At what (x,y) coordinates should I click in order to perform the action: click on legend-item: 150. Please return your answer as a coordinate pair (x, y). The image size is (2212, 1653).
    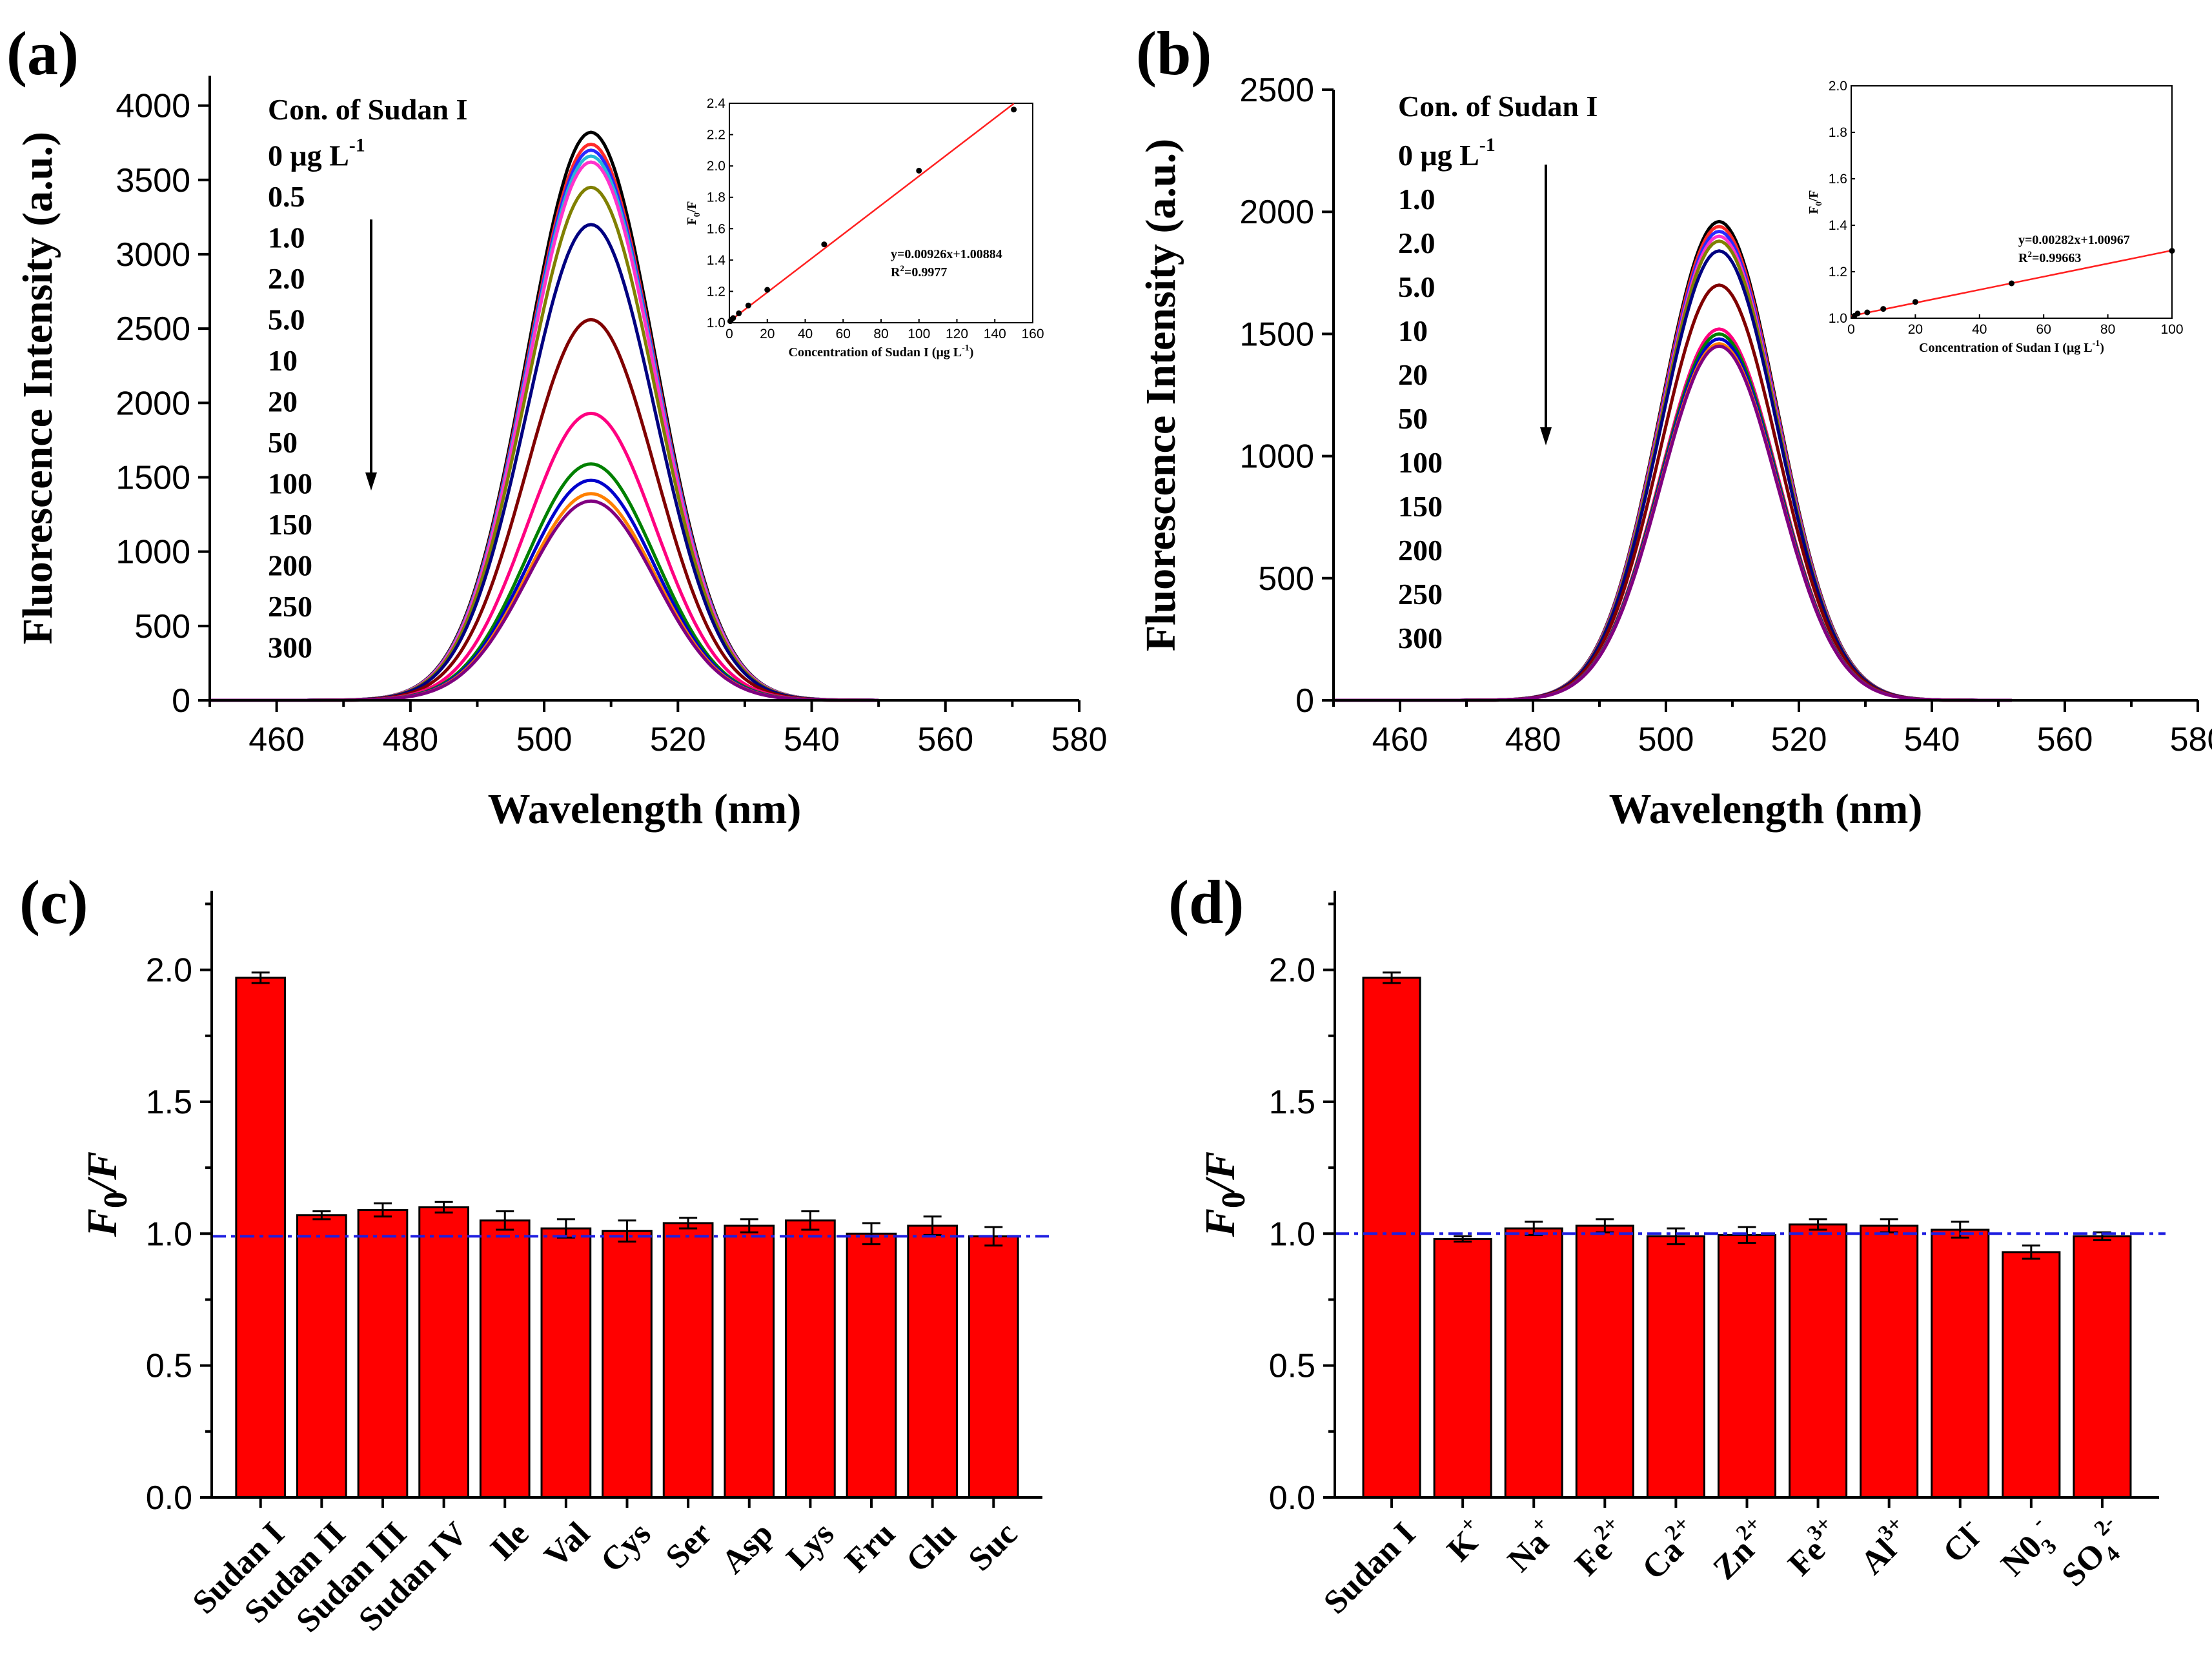
    Looking at the image, I should click on (1421, 506).